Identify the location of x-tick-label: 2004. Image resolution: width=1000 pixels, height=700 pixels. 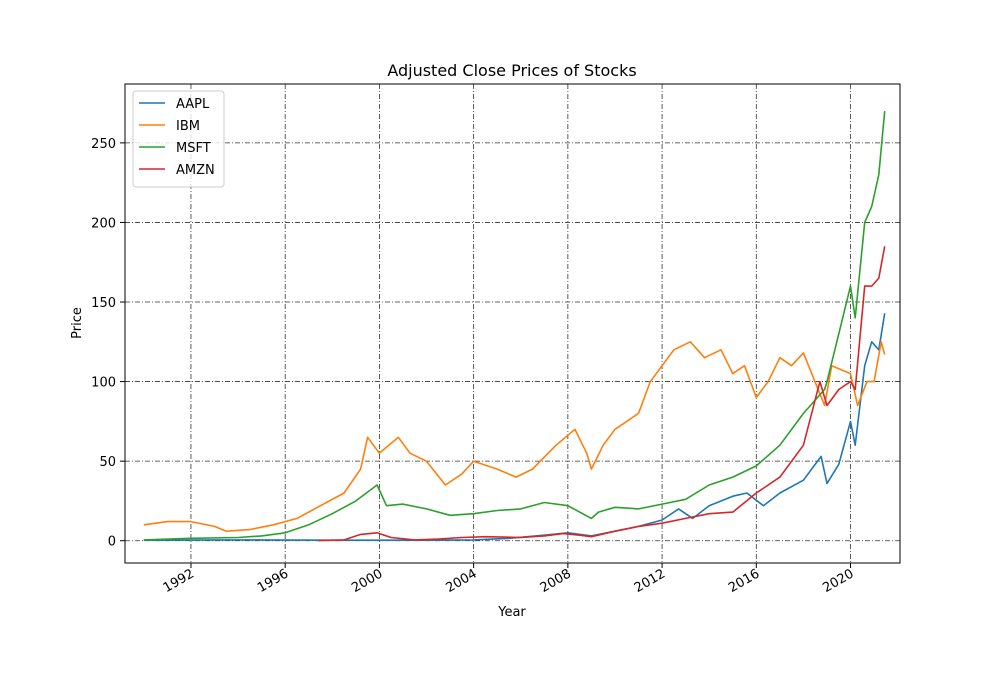
(461, 581).